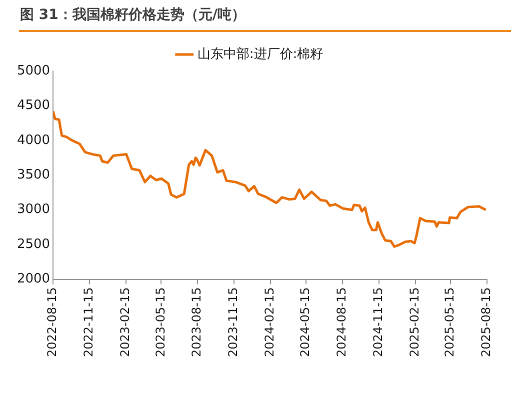  I want to click on x-tick-label: 2024-05-15, so click(305, 322).